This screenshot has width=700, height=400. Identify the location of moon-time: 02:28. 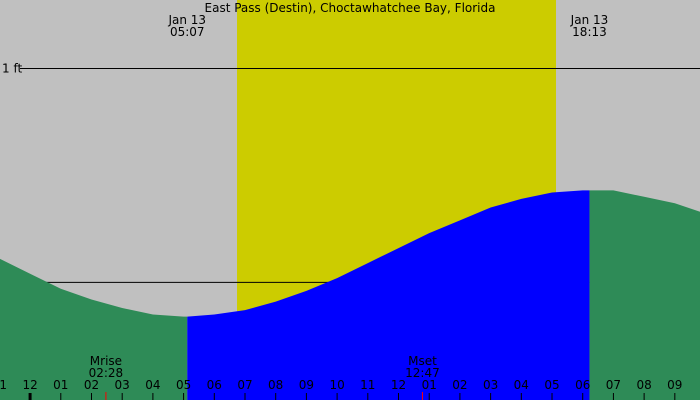
(106, 373).